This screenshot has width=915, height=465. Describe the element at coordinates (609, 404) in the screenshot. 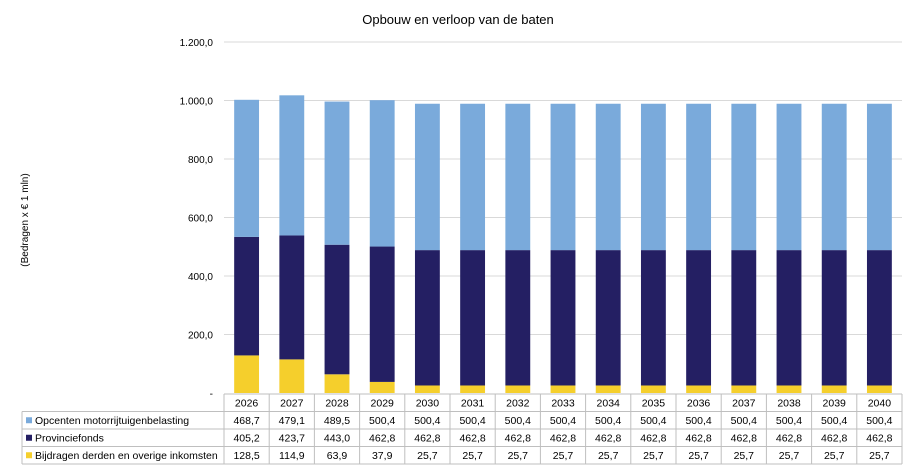

I see `category-label: 2034` at that location.